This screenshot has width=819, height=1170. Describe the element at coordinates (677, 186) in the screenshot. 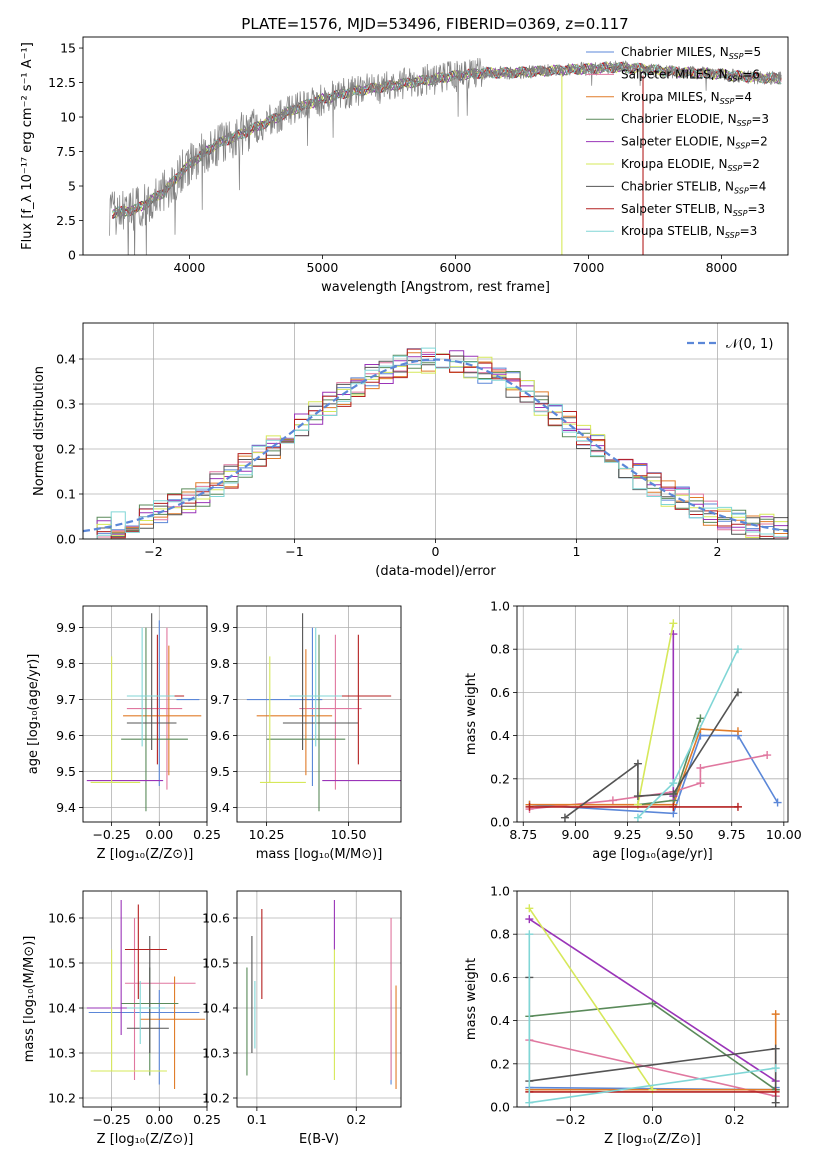

I see `legend-label: Chabrier STELIB, N` at that location.